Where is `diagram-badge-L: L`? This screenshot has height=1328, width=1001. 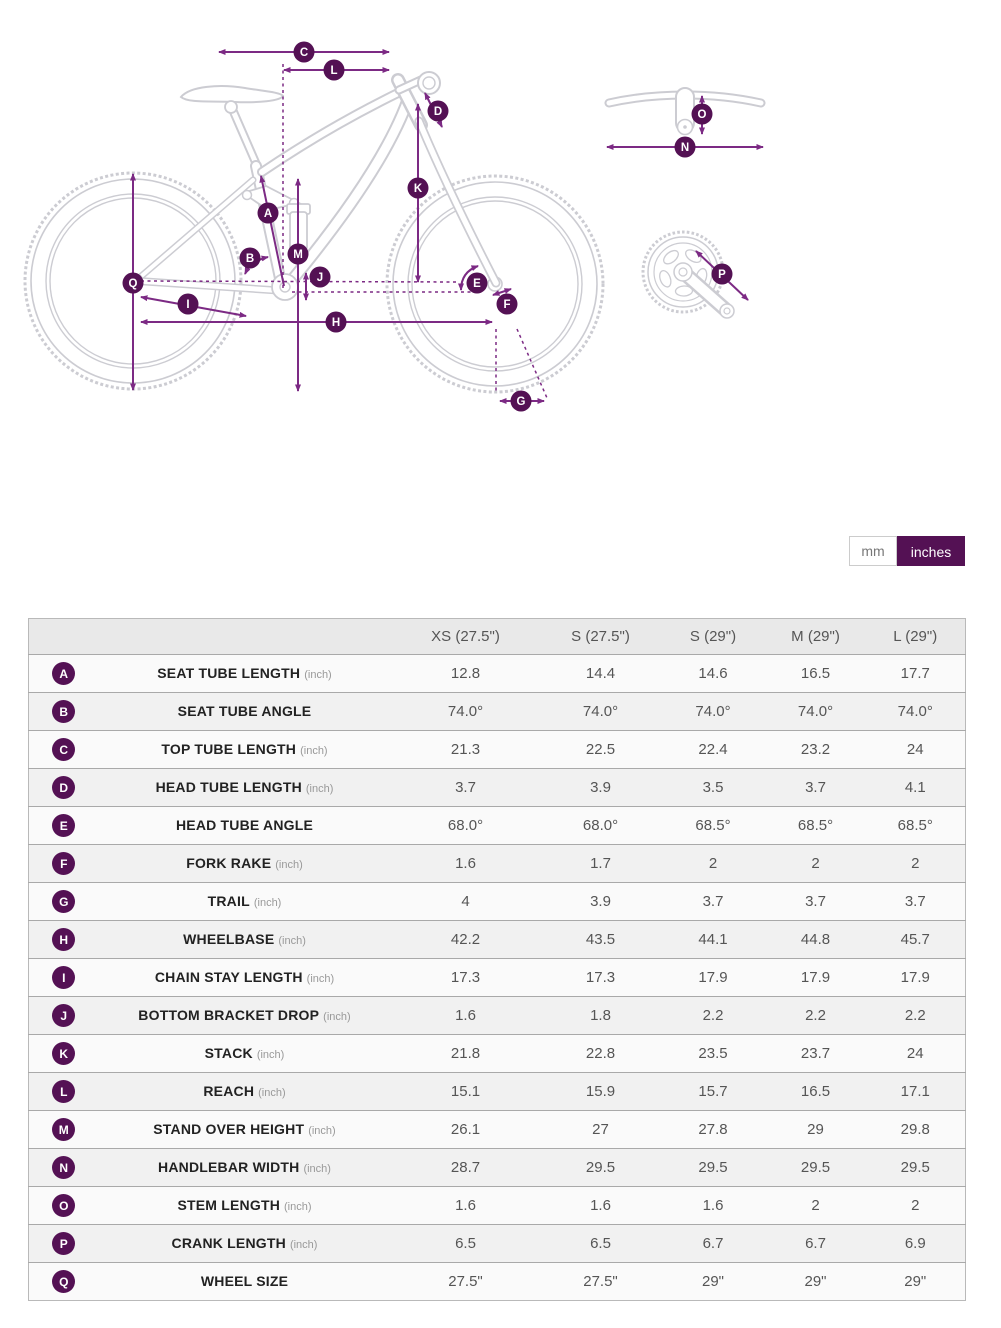
diagram-badge-L: L is located at coordinates (334, 70).